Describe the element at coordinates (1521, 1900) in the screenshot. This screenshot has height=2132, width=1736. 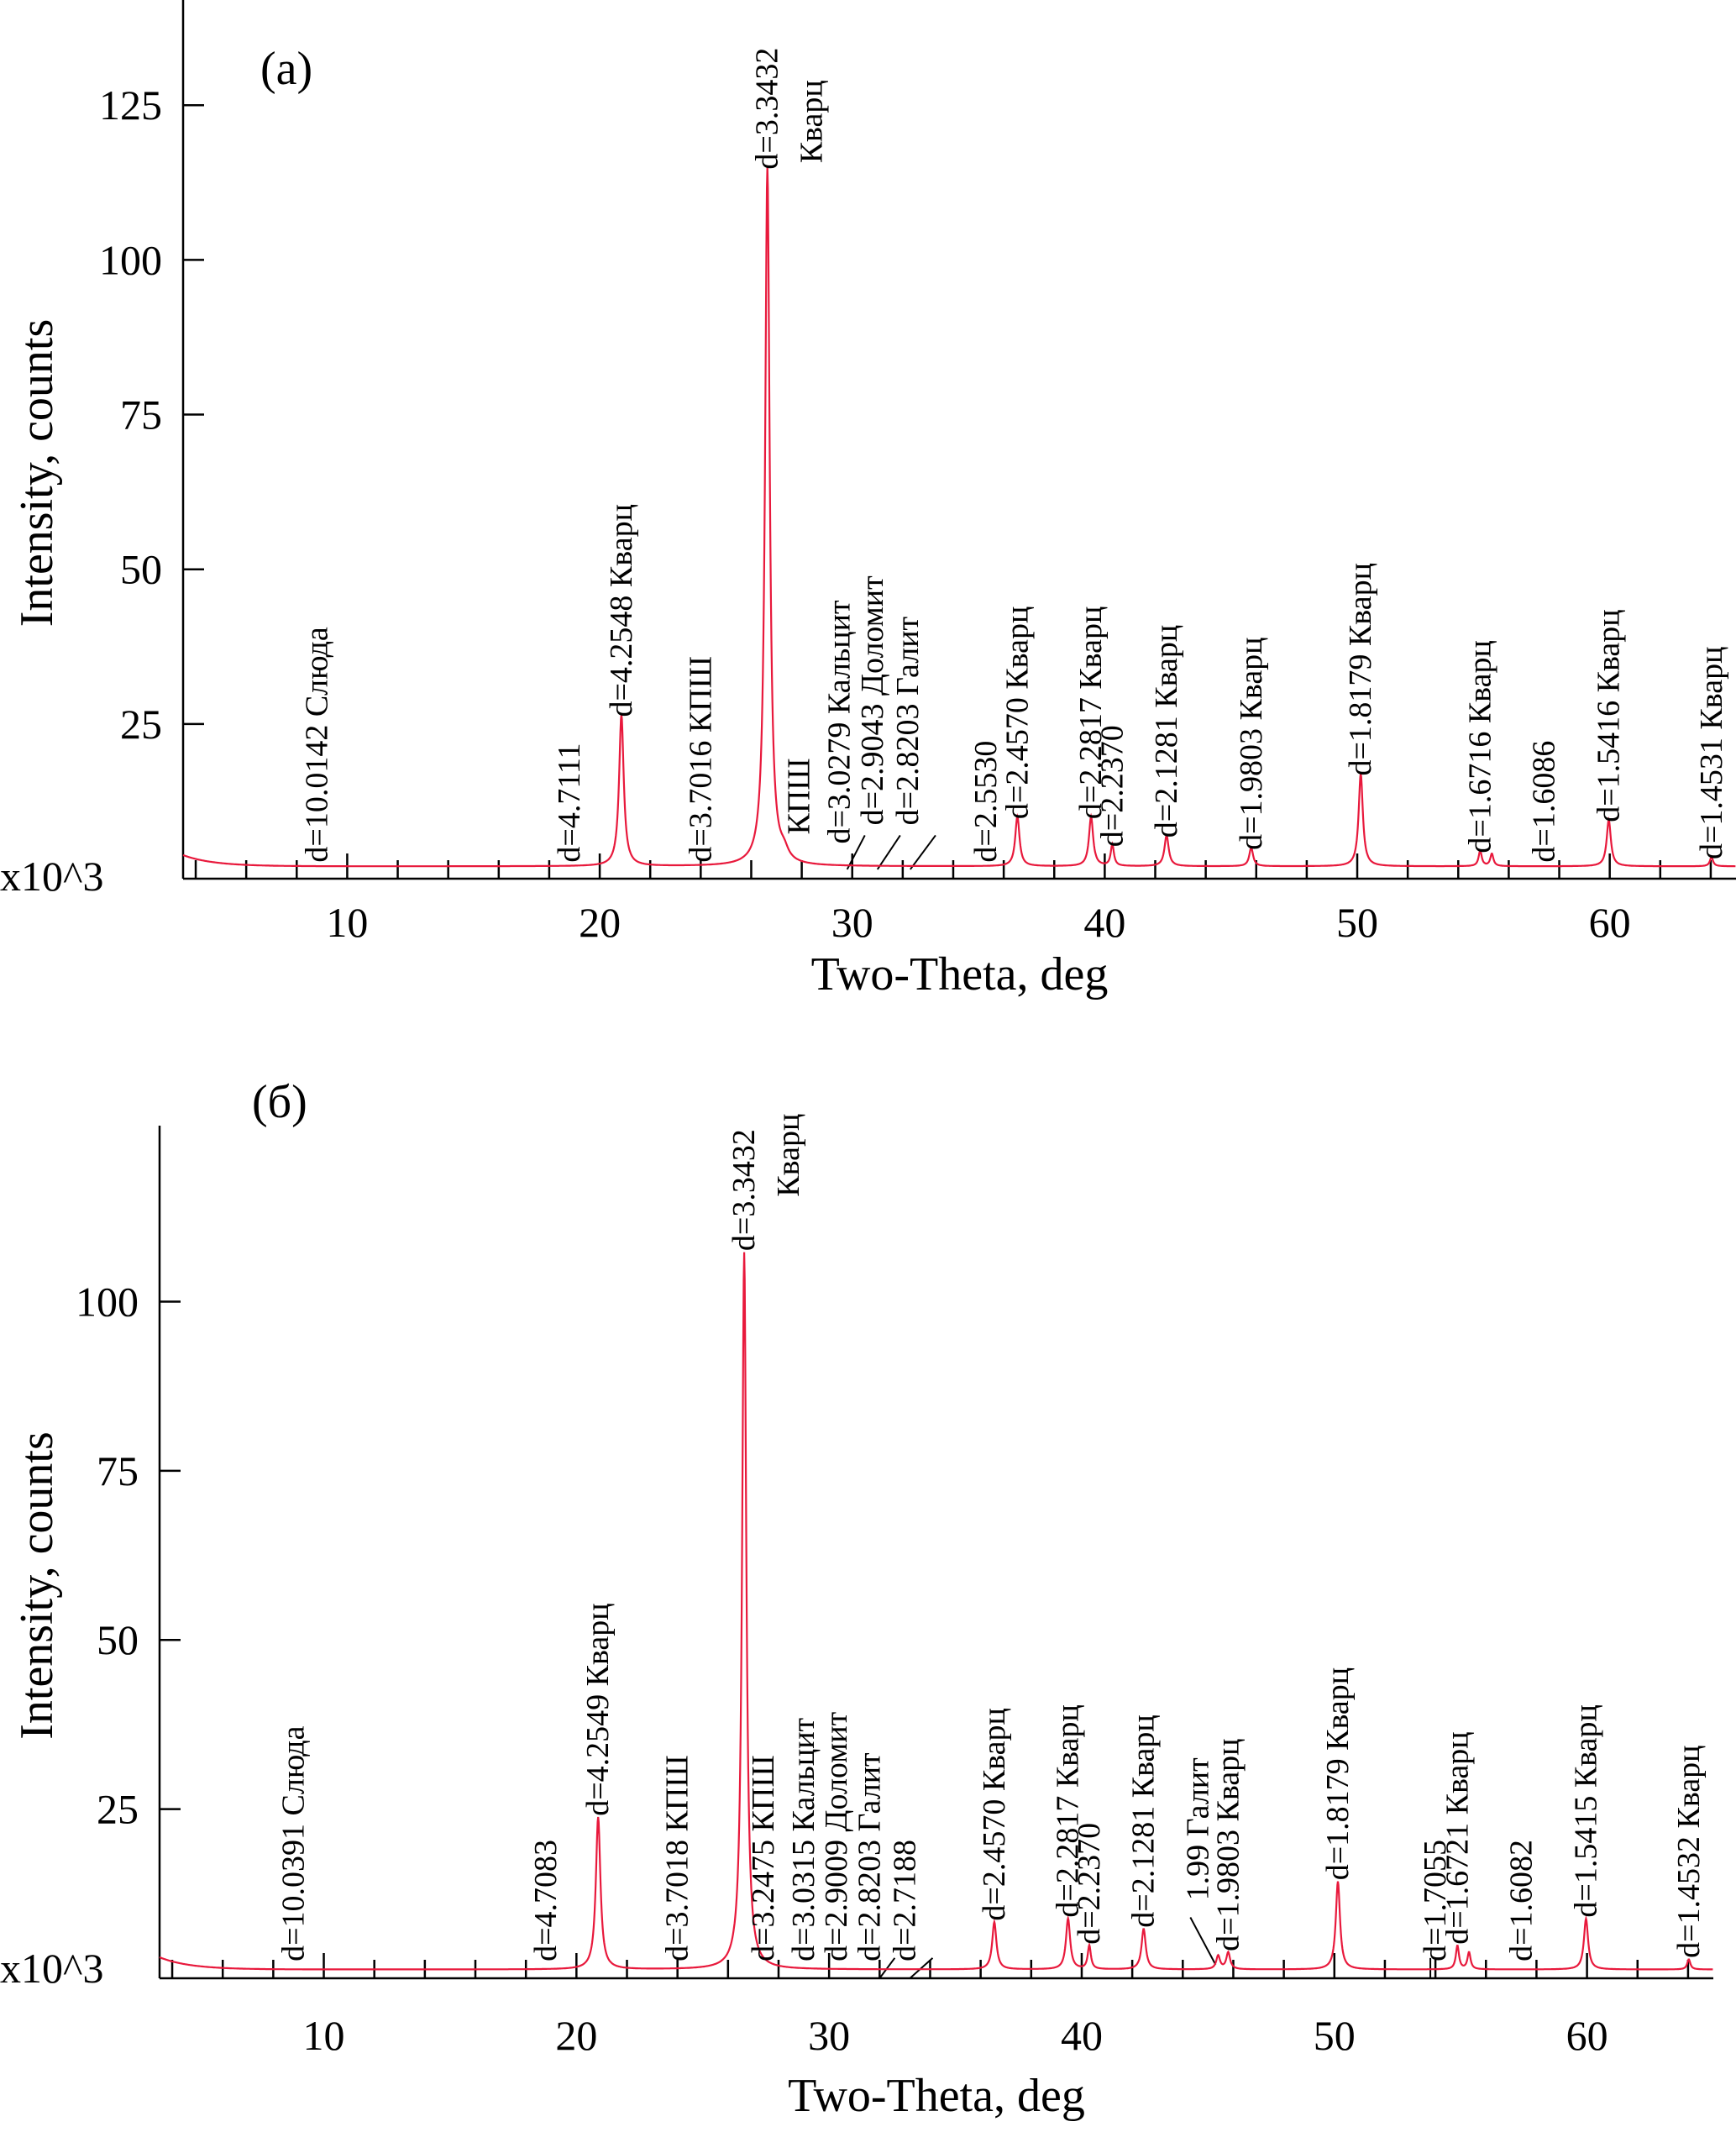
I see `peak-annotation: d=1.6082` at that location.